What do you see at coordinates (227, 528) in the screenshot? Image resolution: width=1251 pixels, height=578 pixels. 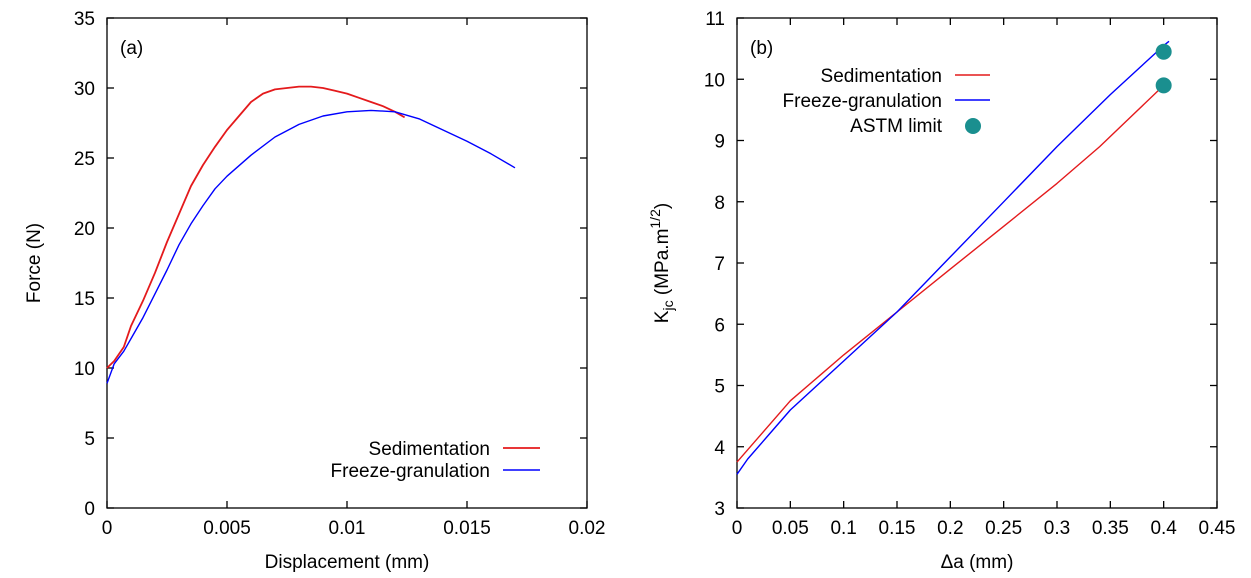 I see `x-tick-label-a-1: 0.005` at bounding box center [227, 528].